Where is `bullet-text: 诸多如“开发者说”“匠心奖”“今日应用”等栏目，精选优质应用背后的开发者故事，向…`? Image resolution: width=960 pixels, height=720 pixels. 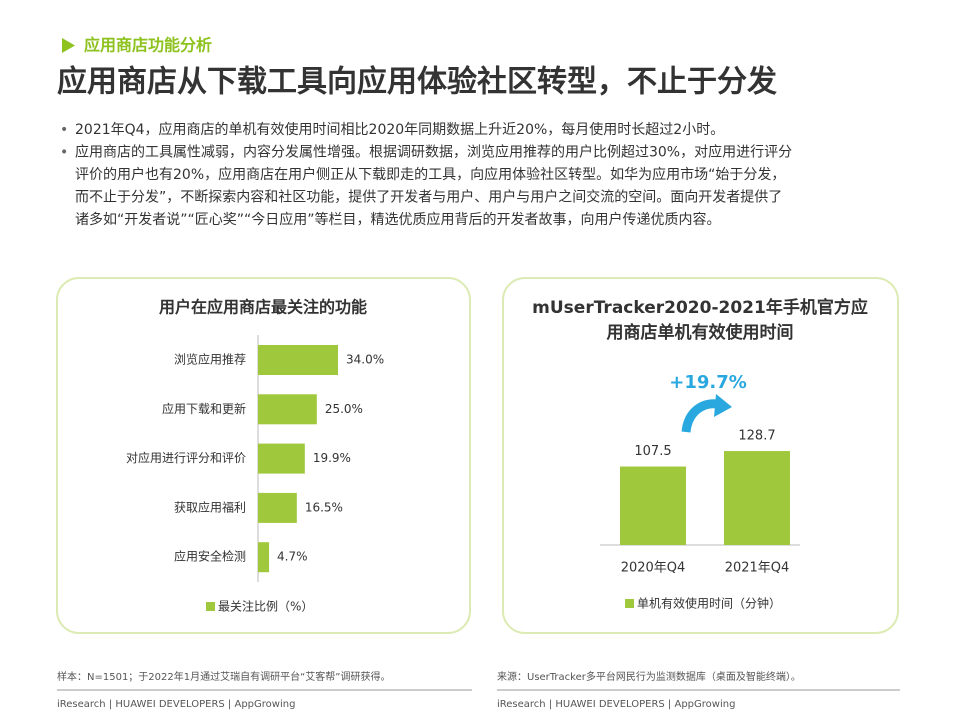 bullet-text: 诸多如“开发者说”“匠心奖”“今日应用”等栏目，精选优质应用背后的开发者故事，向… is located at coordinates (398, 219).